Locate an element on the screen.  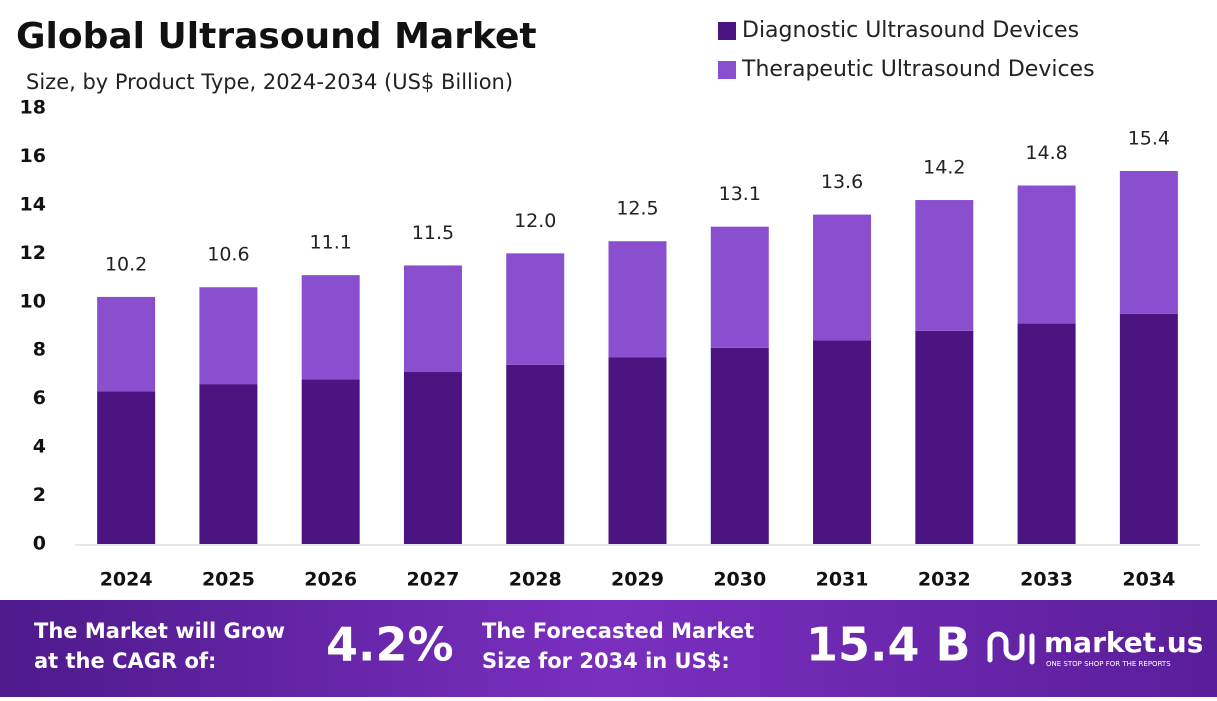
y-tick-label: 14 is located at coordinates (33, 204).